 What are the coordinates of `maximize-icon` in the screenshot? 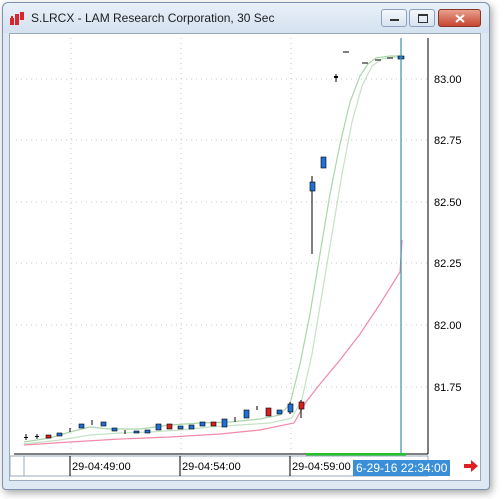 It's located at (423, 18).